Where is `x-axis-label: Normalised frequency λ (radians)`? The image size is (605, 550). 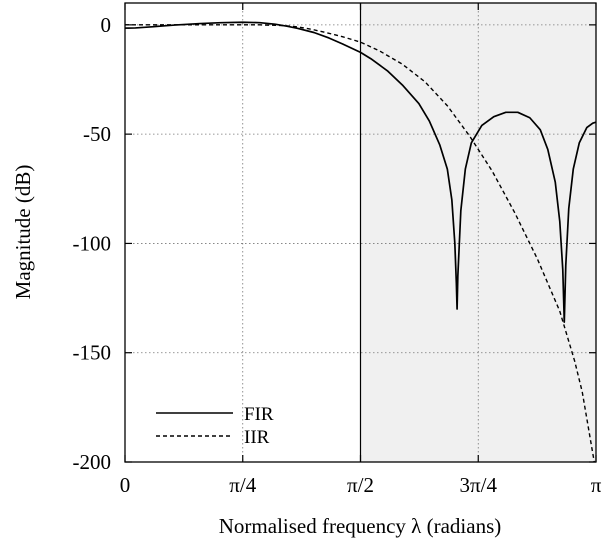
x-axis-label: Normalised frequency λ (radians) is located at coordinates (360, 526).